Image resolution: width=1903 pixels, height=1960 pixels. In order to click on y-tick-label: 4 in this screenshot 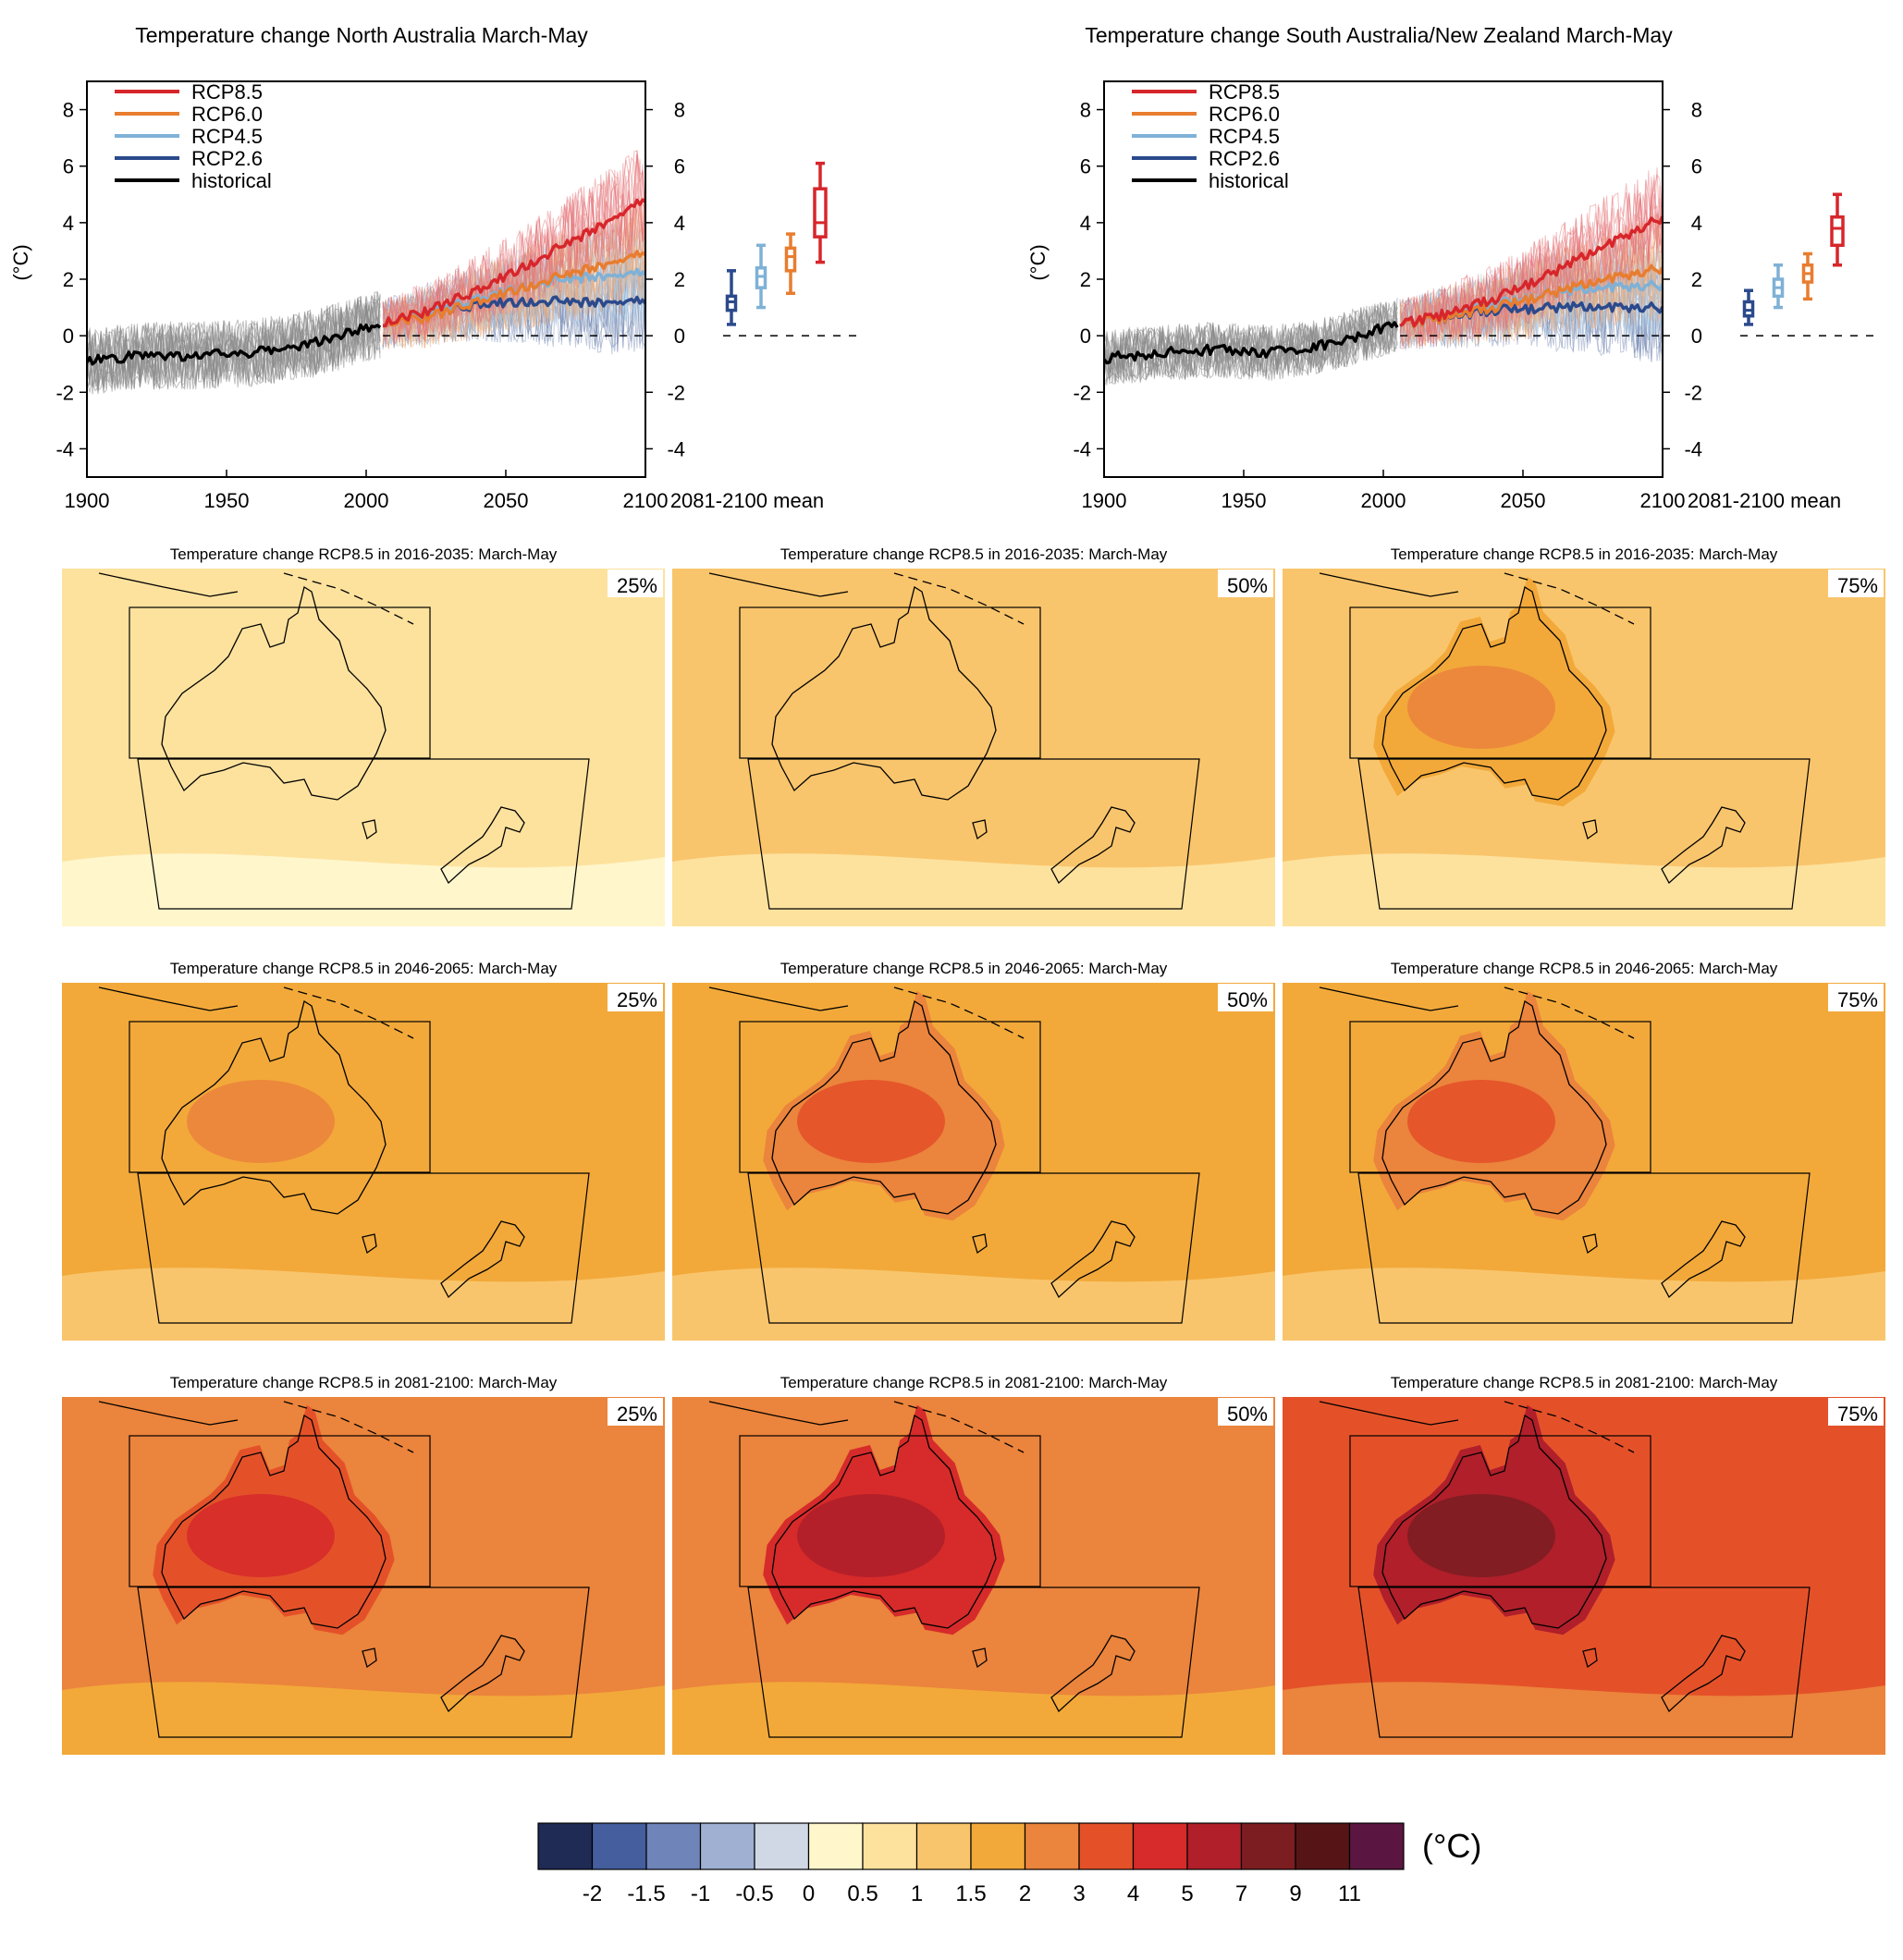, I will do `click(68, 224)`.